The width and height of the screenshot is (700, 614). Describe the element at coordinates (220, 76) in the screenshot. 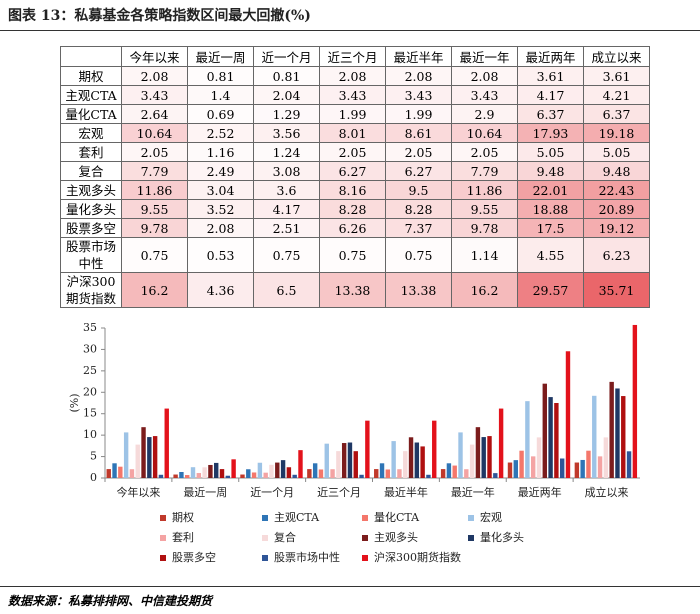

I see `cell: 0.81` at that location.